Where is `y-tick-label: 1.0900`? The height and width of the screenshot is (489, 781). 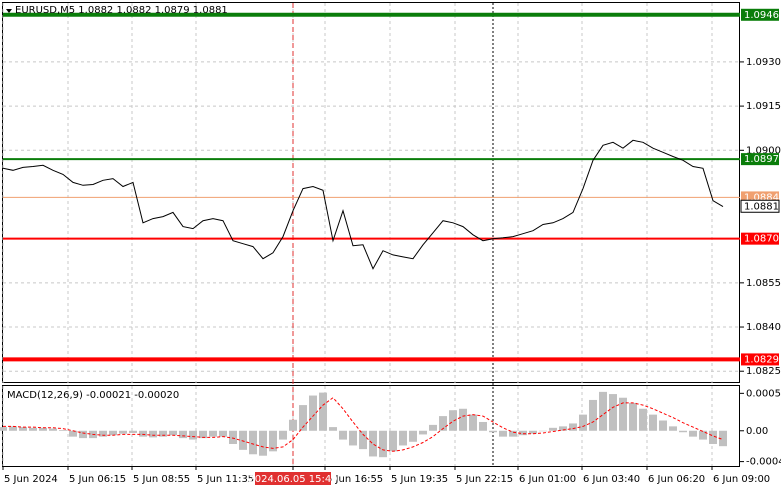 y-tick-label: 1.0900 is located at coordinates (763, 150).